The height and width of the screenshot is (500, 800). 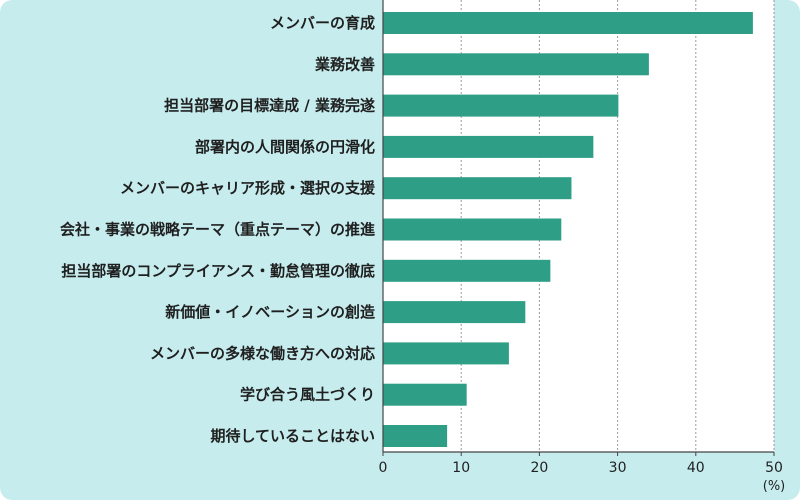 I want to click on category-label: 期待していることはない, so click(x=292, y=436).